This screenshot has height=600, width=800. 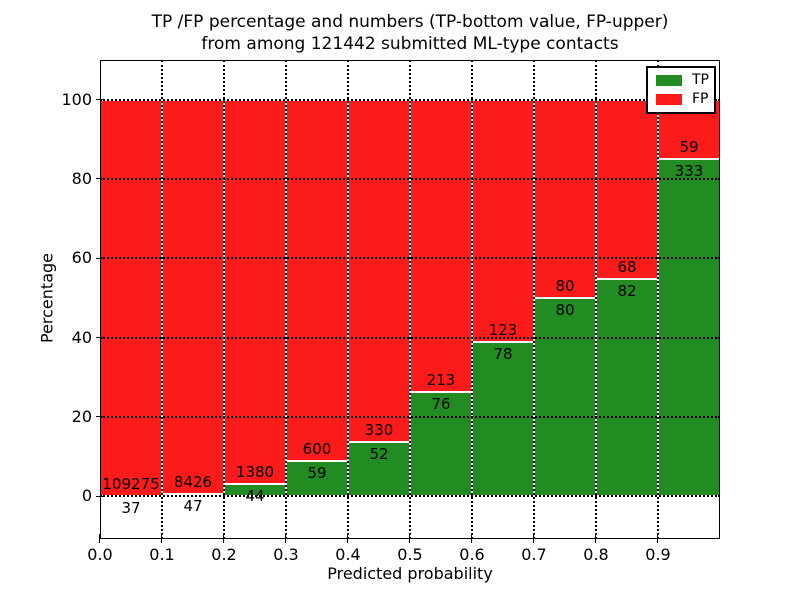 I want to click on x-tick-label: 0.9, so click(x=658, y=554).